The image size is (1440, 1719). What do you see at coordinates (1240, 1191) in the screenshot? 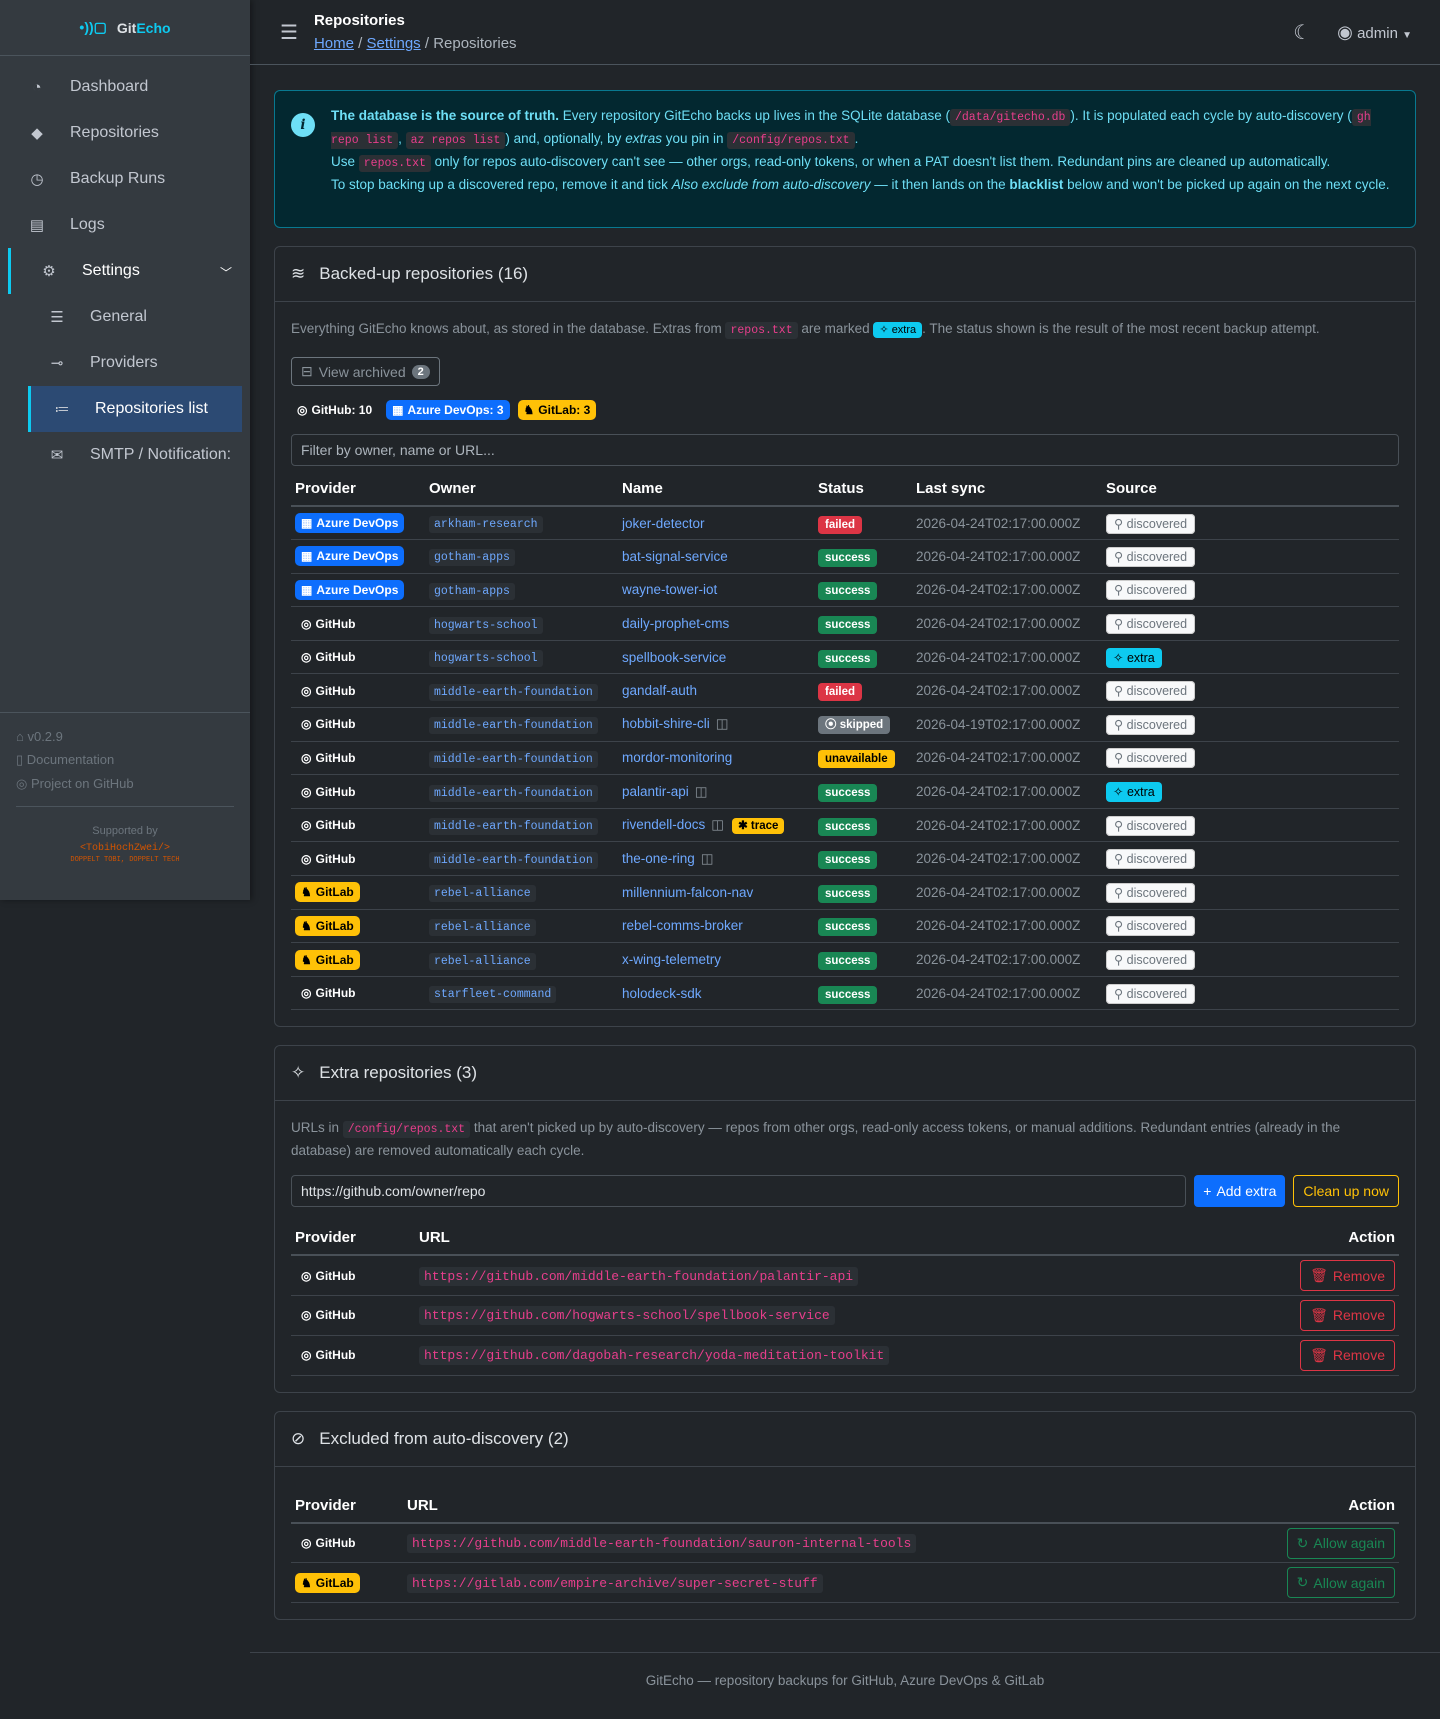
I see `add-extra-button: + Add extra` at bounding box center [1240, 1191].